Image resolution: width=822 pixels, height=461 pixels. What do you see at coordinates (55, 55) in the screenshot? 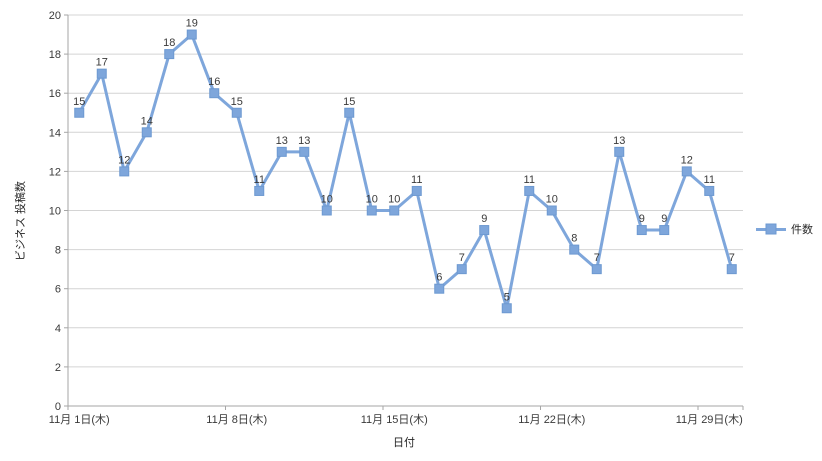
I see `y-tick-label: 18` at bounding box center [55, 55].